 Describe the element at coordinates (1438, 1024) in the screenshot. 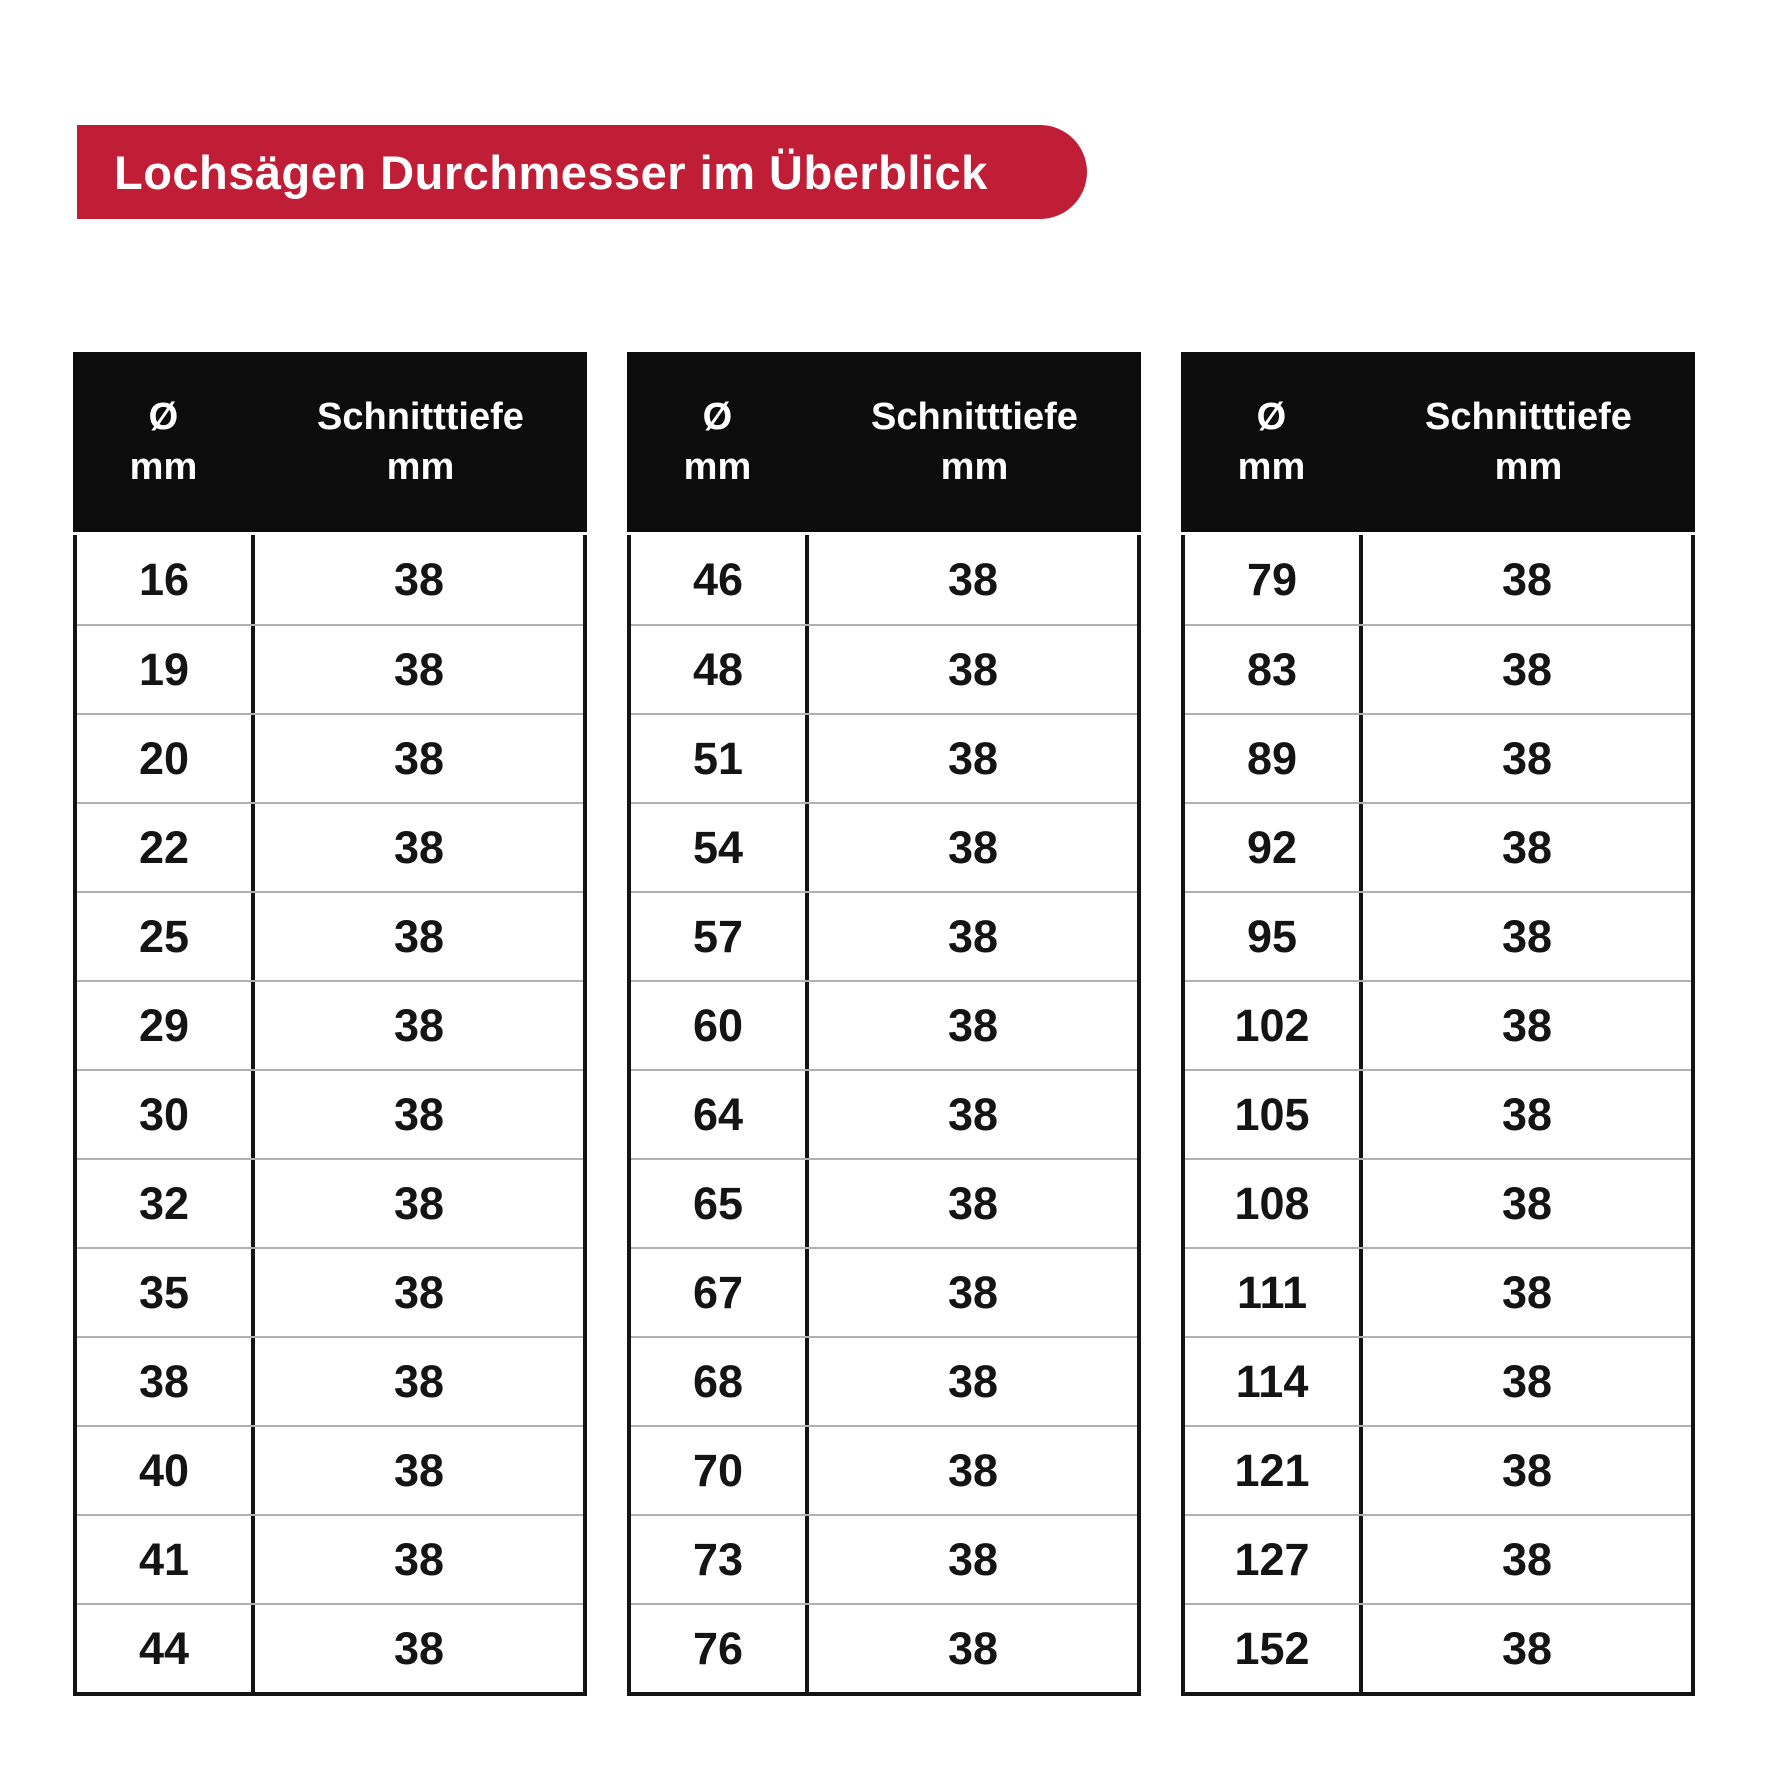

I see `table-row: 102 38` at that location.